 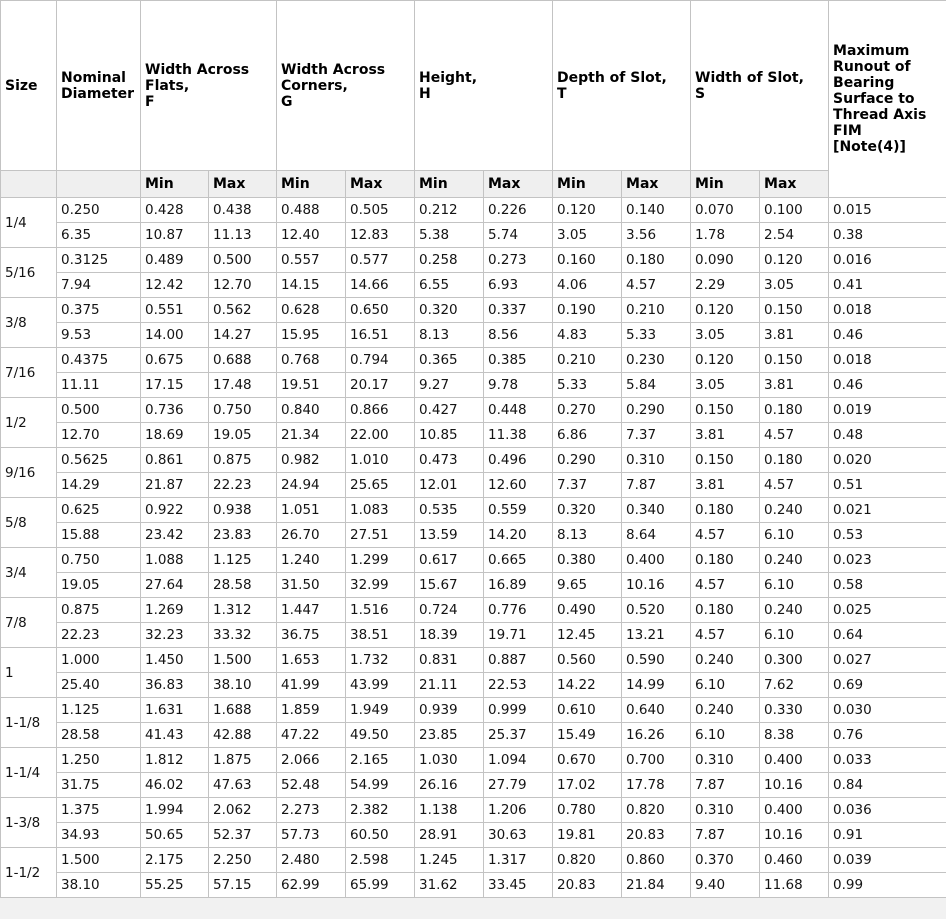 What do you see at coordinates (380, 660) in the screenshot?
I see `table-cell: 1.732` at bounding box center [380, 660].